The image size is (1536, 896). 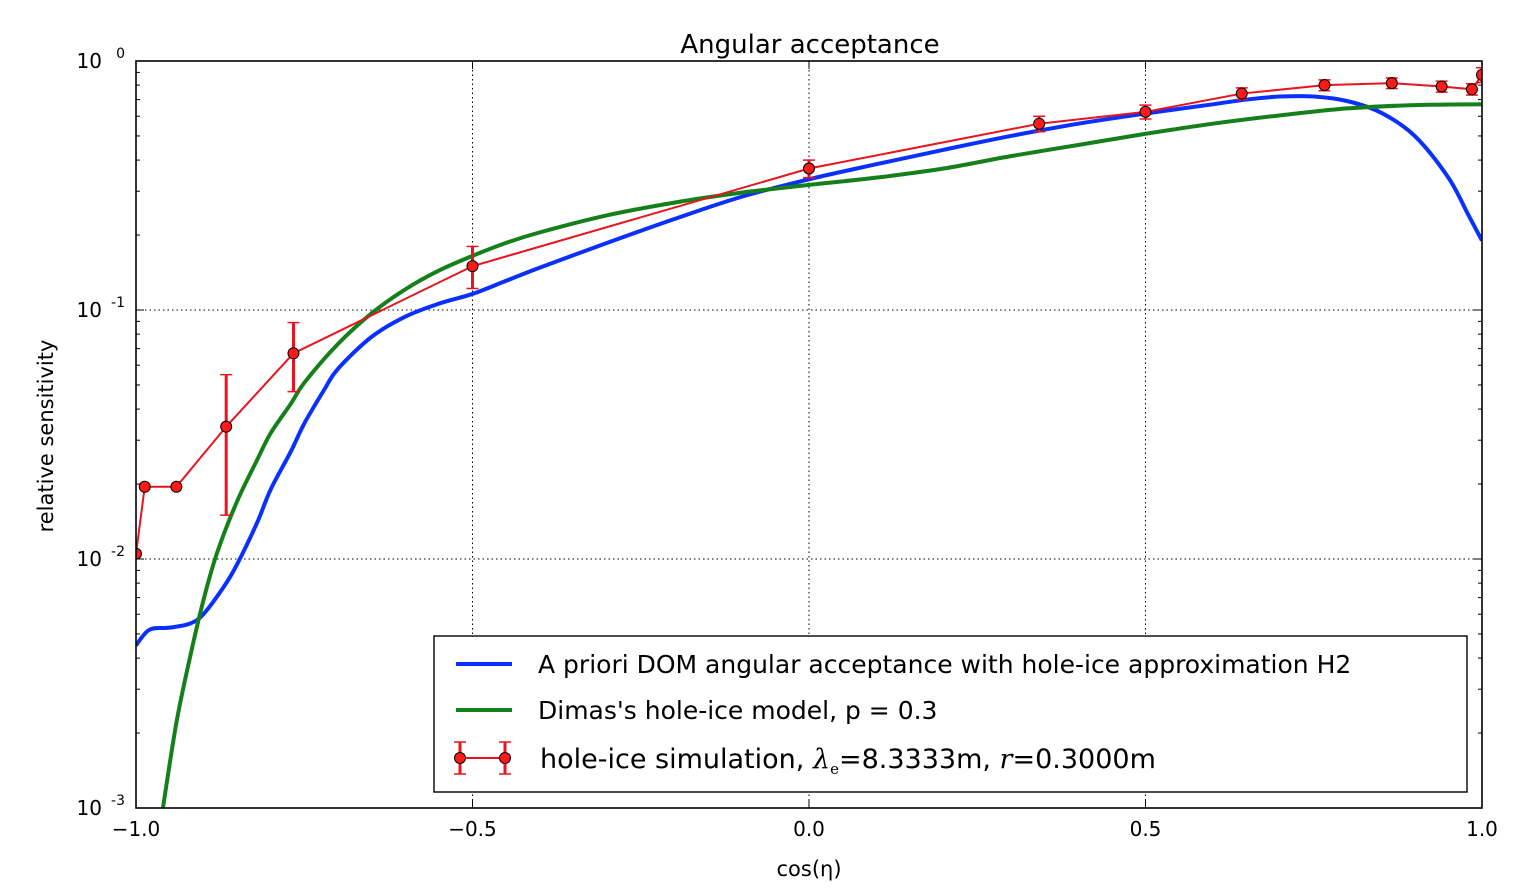 What do you see at coordinates (472, 829) in the screenshot?
I see `x-tick-label: −0.5` at bounding box center [472, 829].